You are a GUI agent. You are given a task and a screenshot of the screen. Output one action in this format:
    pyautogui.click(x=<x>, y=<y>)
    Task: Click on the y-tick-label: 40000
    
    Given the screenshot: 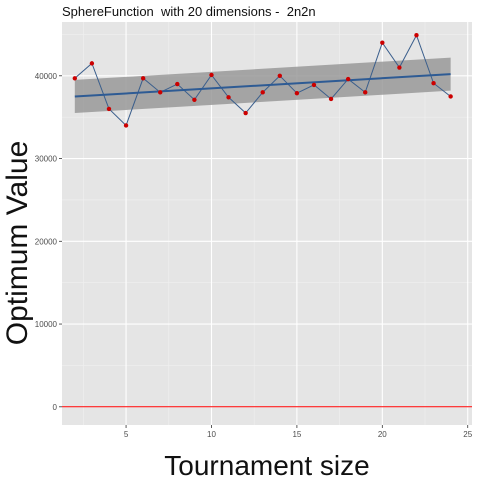 What is the action you would take?
    pyautogui.click(x=46, y=76)
    